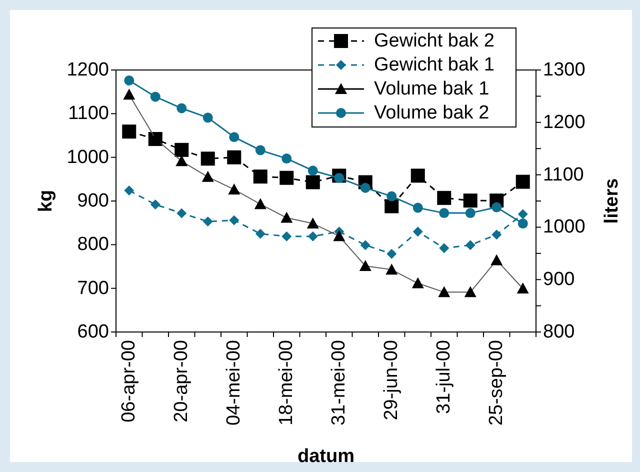 The height and width of the screenshot is (472, 640). Describe the element at coordinates (434, 65) in the screenshot. I see `legend-label: Gewicht bak 1` at that location.